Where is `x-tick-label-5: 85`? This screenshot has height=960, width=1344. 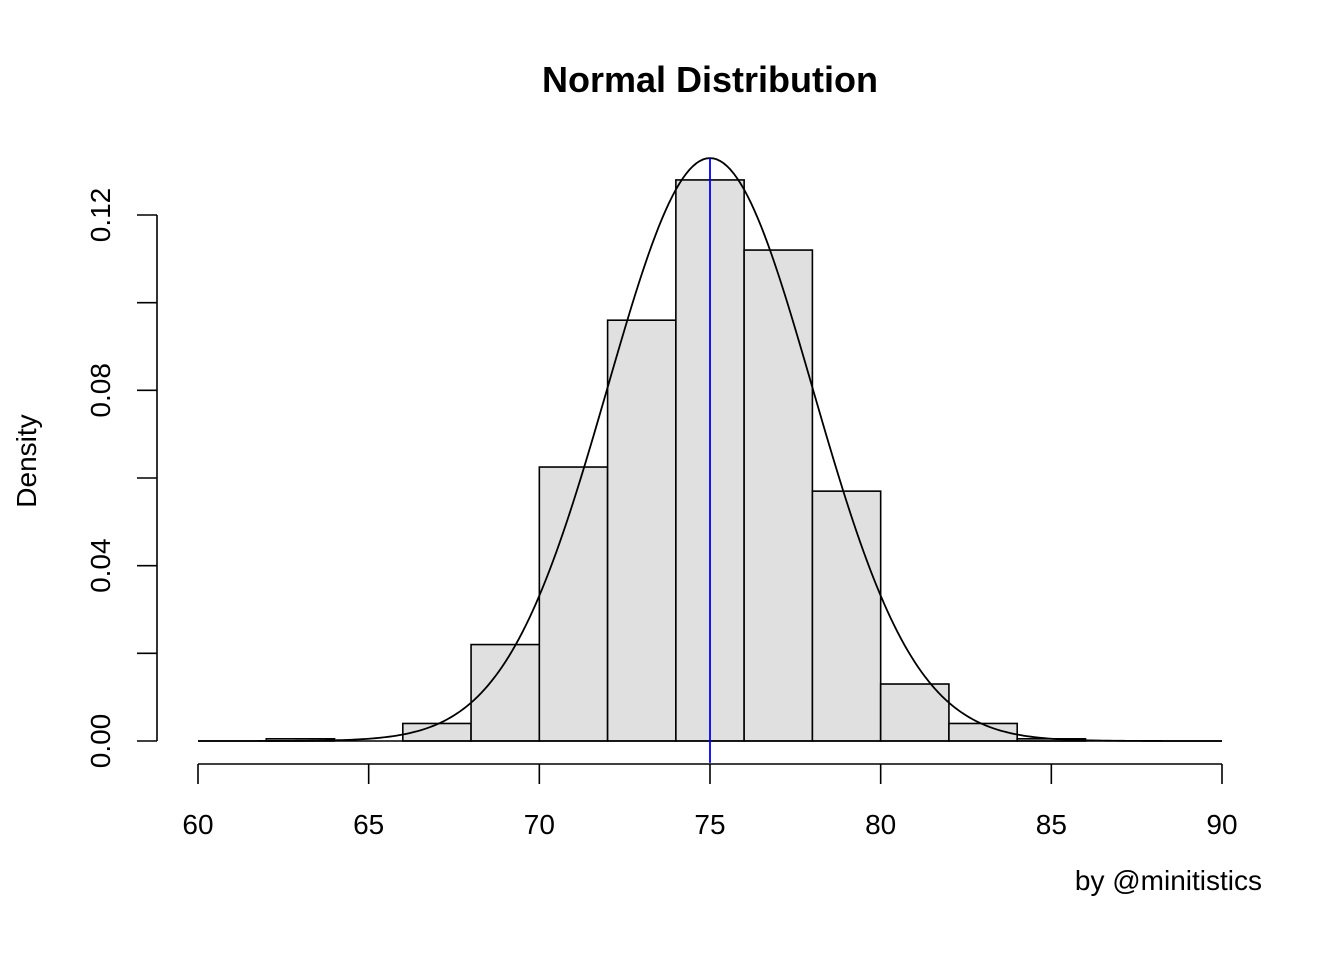
x-tick-label-5: 85 is located at coordinates (1051, 824).